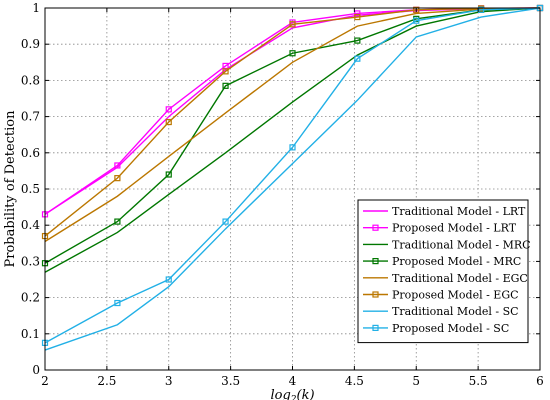 This screenshot has width=550, height=400. Describe the element at coordinates (450, 328) in the screenshot. I see `legend-label: Proposed Model - SC` at that location.